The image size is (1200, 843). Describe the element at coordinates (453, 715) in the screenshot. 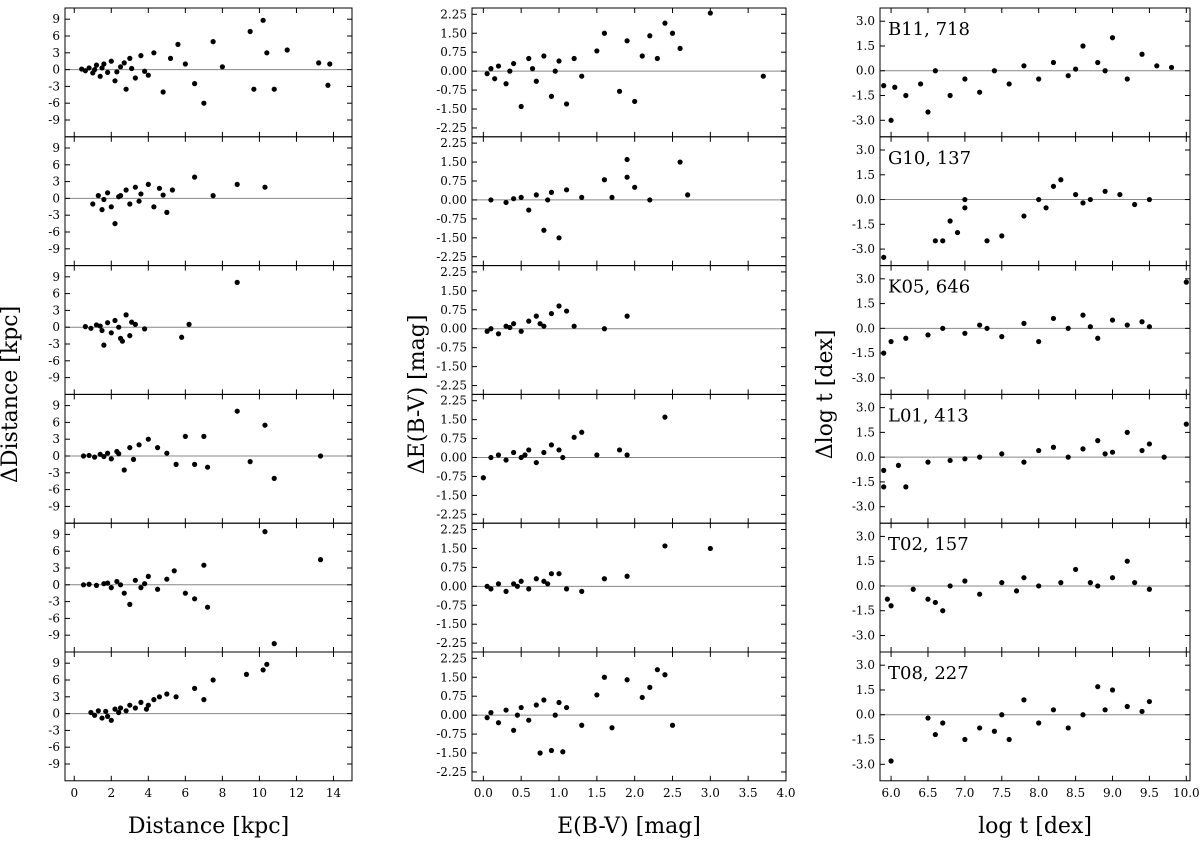

I see `y-tick-label: 0.00` at that location.